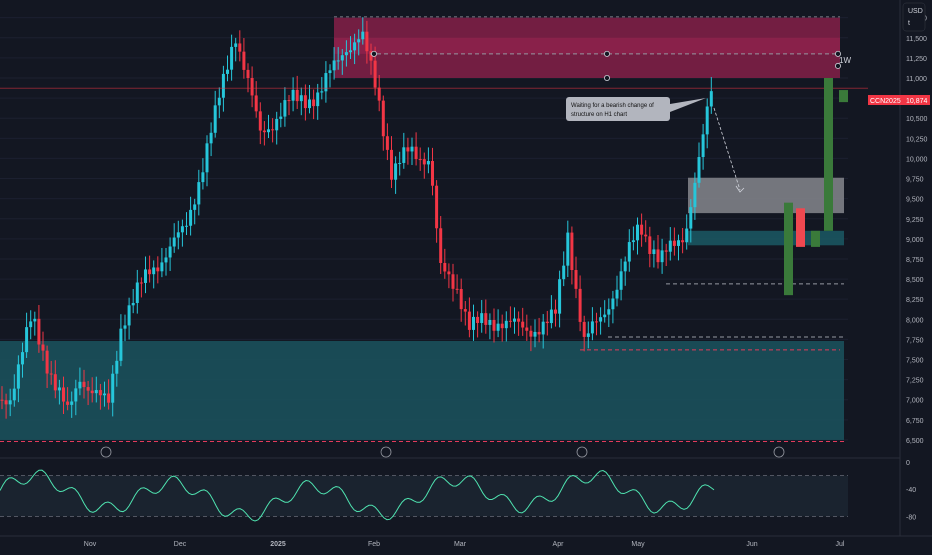 Image resolution: width=932 pixels, height=555 pixels. Describe the element at coordinates (915, 361) in the screenshot. I see `y-tick-label: 7,500` at that location.